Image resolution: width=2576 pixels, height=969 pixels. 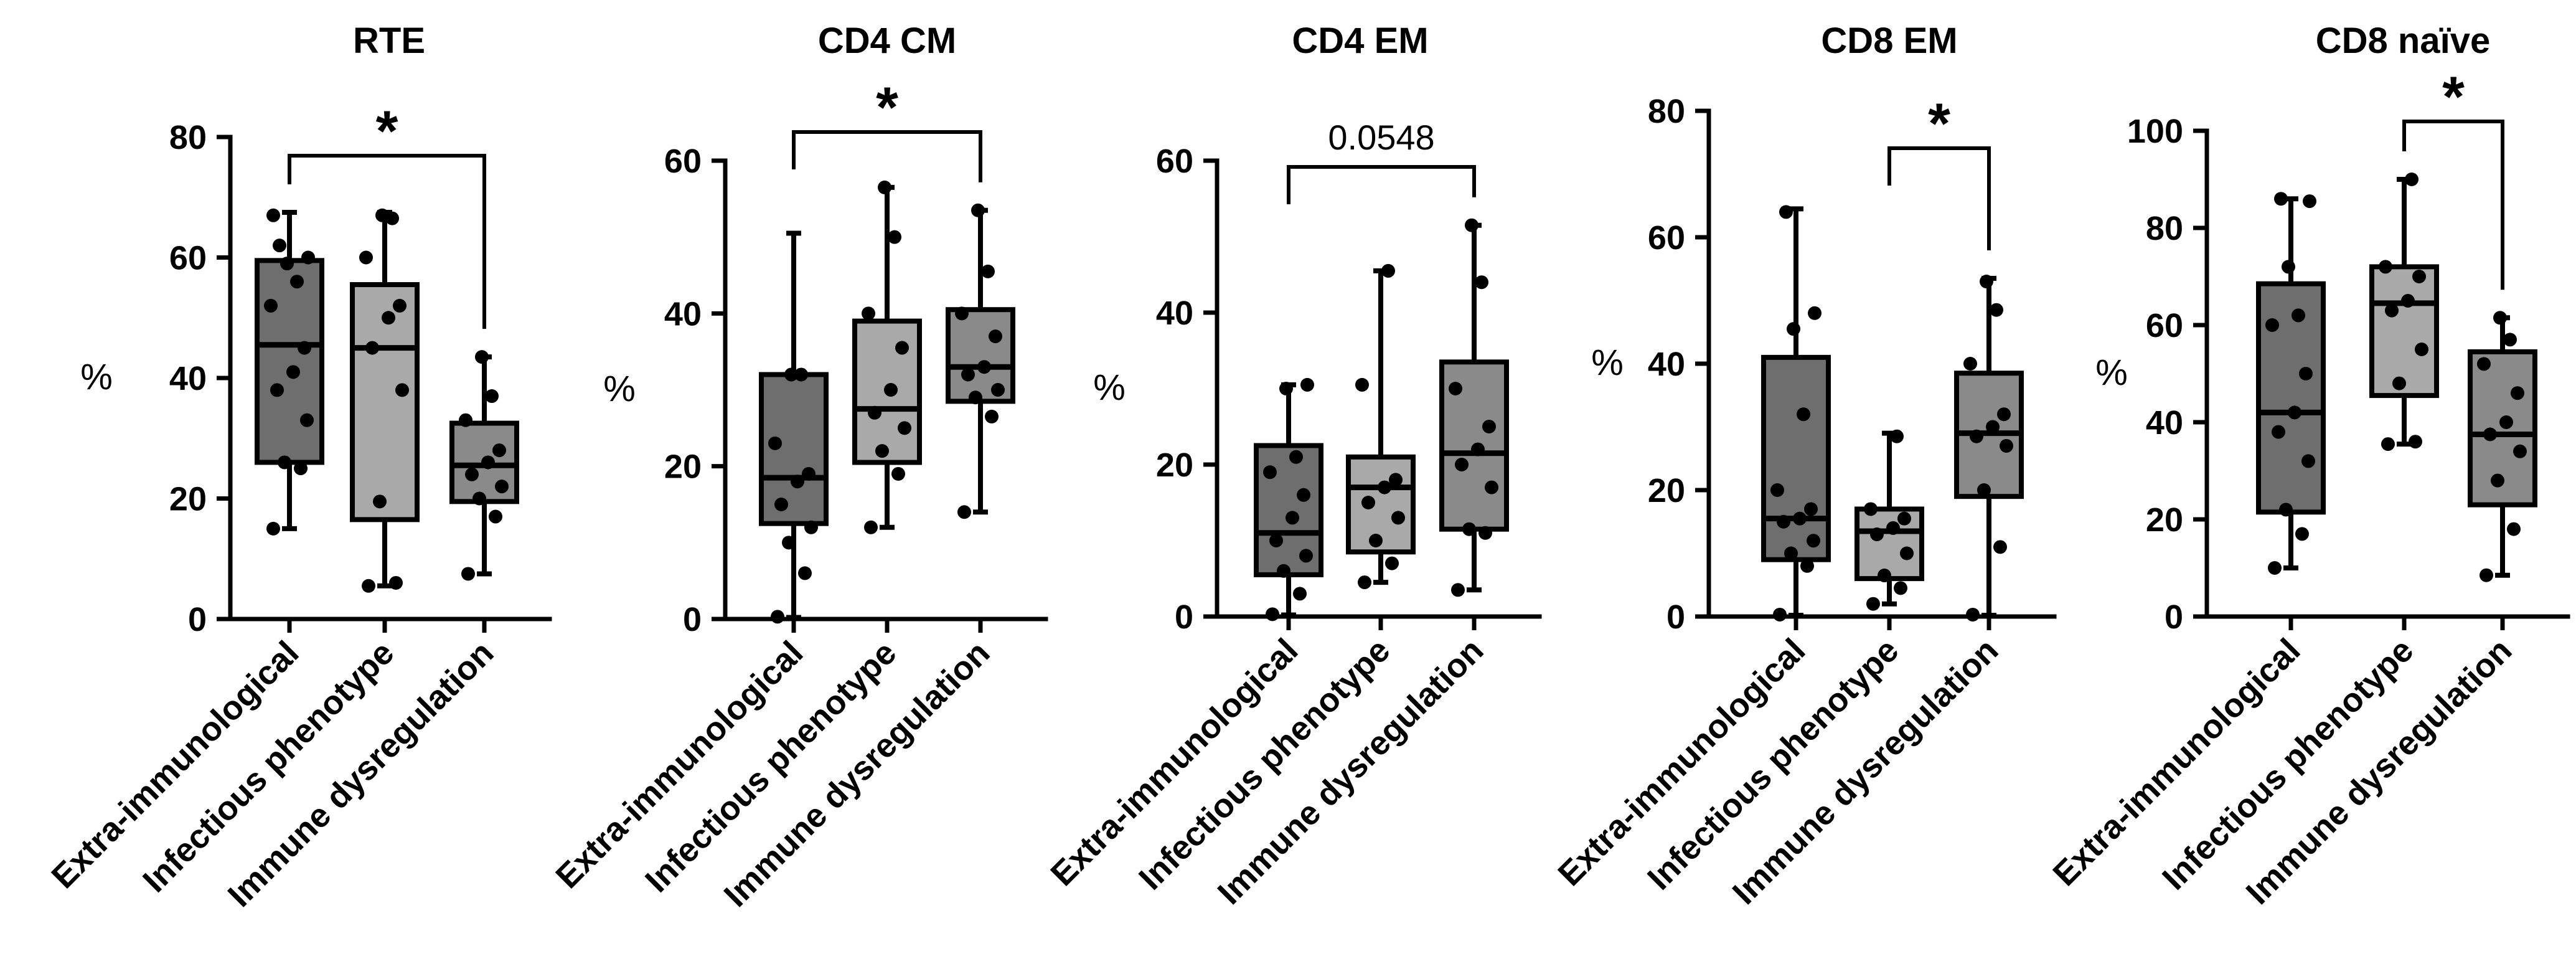 I want to click on box-iqr, so click(x=385, y=402).